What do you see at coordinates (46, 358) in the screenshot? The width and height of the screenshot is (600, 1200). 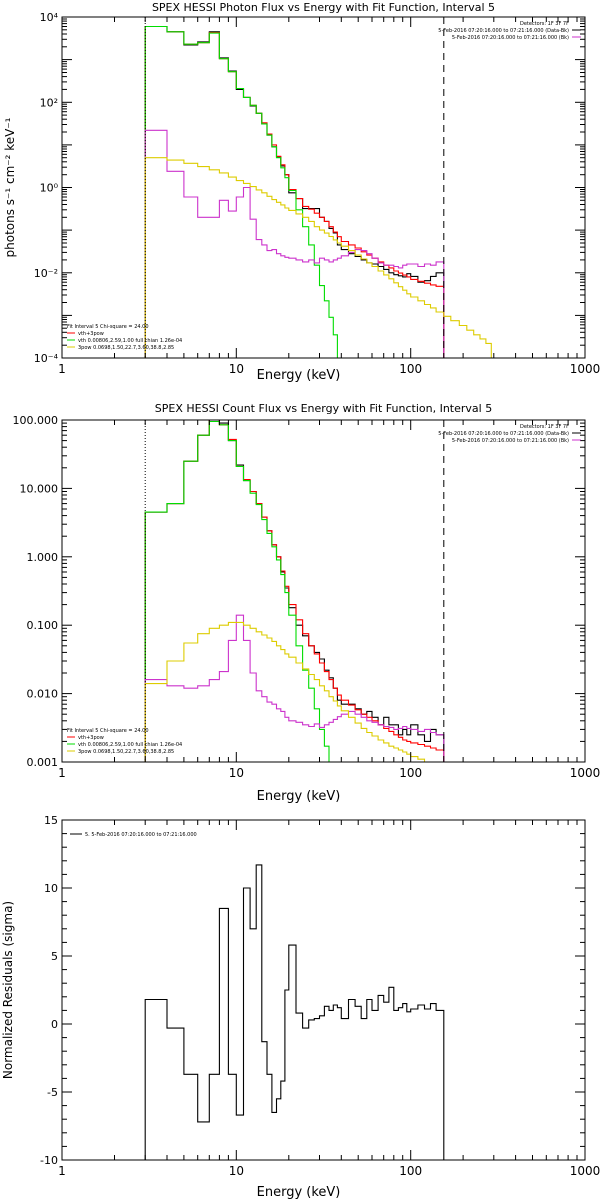 I see `y-tick-label: 10⁻⁴` at bounding box center [46, 358].